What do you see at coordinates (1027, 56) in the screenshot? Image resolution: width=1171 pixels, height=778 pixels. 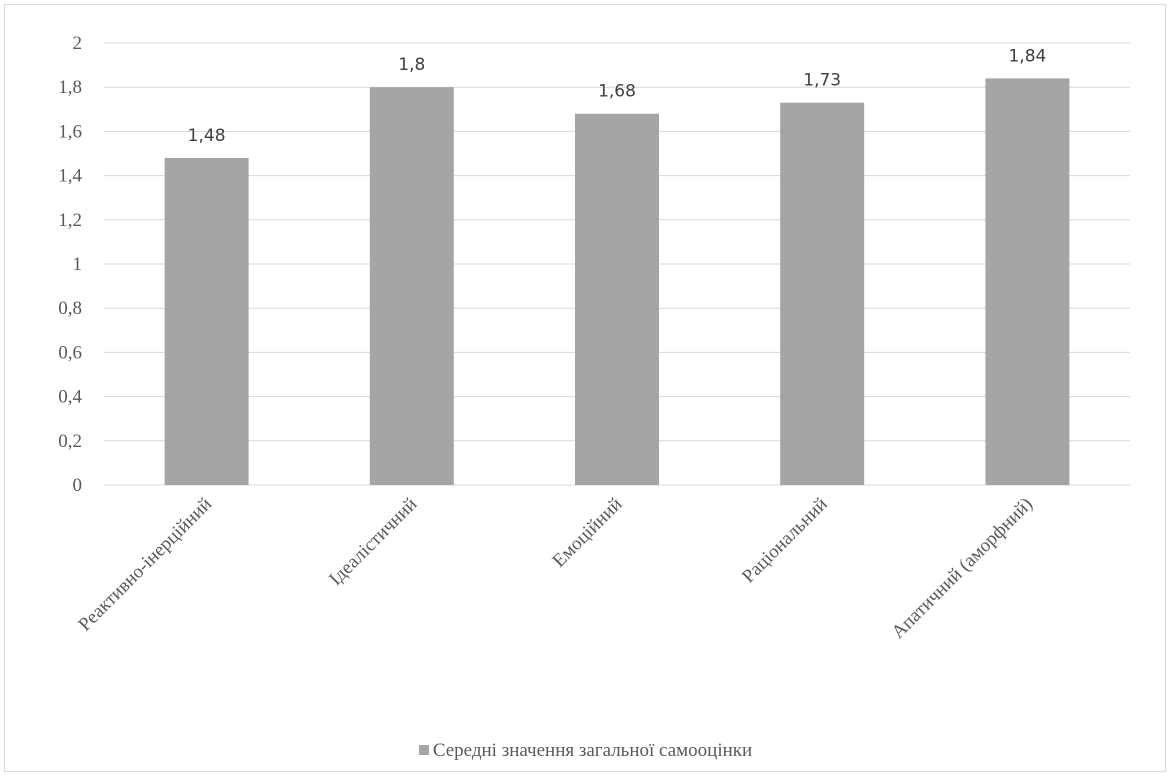 I see `data-label: 1,84` at bounding box center [1027, 56].